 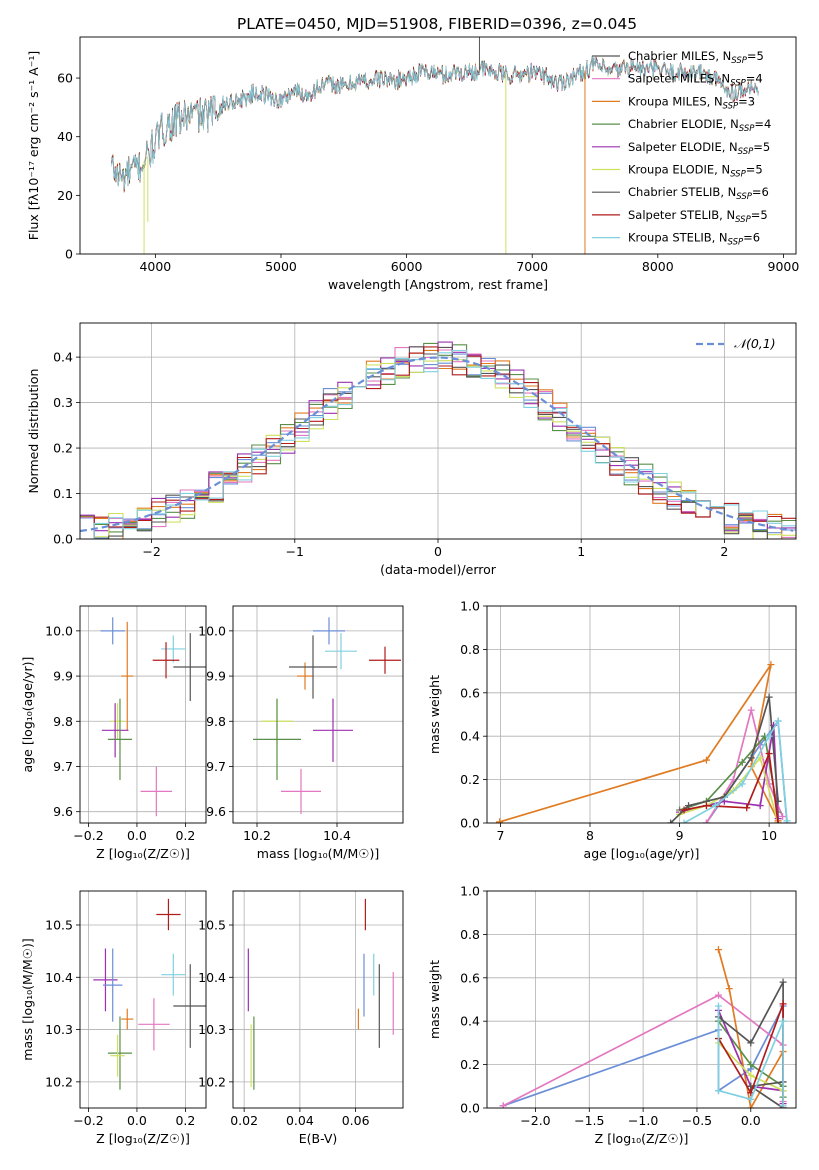 I want to click on y-axis-label: mass weight, so click(x=434, y=714).